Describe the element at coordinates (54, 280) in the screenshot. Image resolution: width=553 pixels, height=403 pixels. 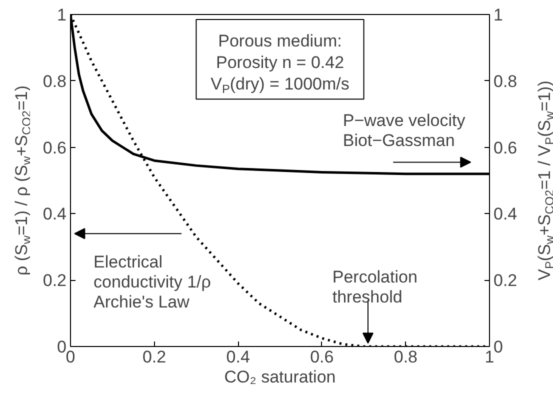
I see `y-tick-label: 0.2` at that location.